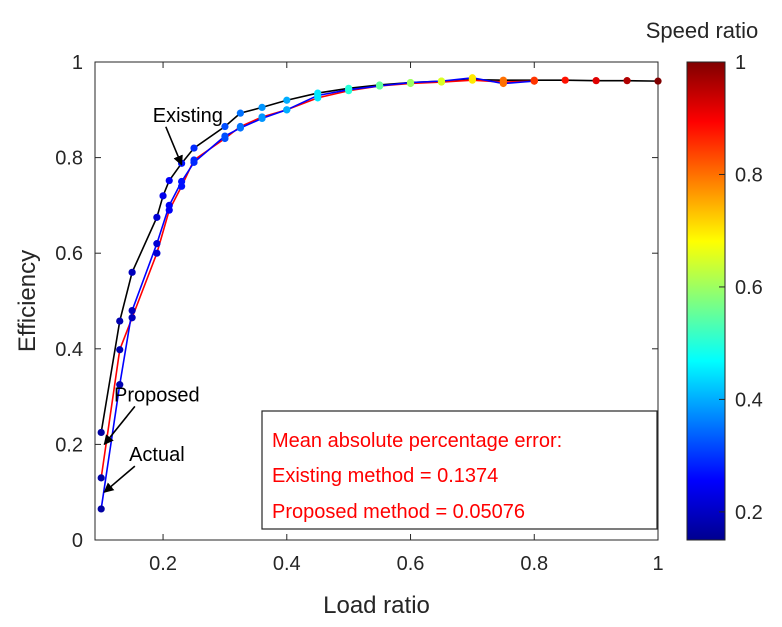 This screenshot has width=782, height=627. I want to click on colorbar, so click(706, 301).